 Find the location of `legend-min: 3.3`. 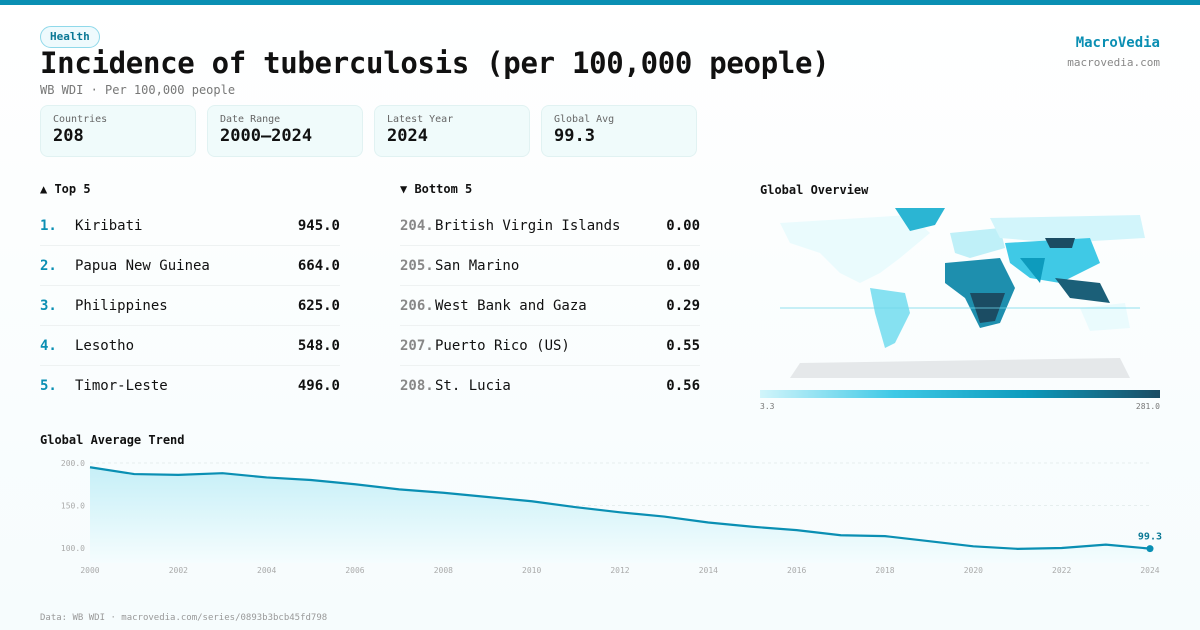

legend-min: 3.3 is located at coordinates (767, 406).